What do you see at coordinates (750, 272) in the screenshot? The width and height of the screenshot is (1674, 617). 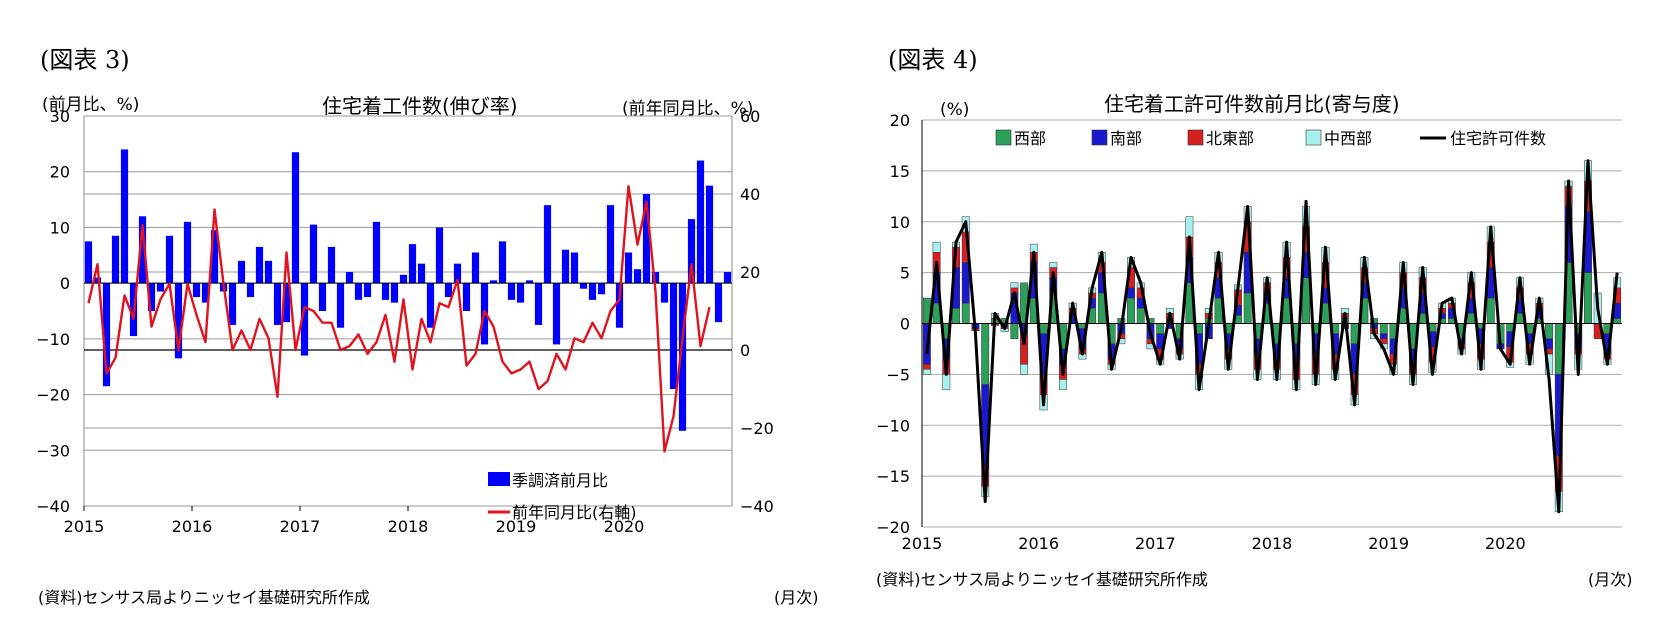 I see `y2-tick-label: 20` at bounding box center [750, 272].